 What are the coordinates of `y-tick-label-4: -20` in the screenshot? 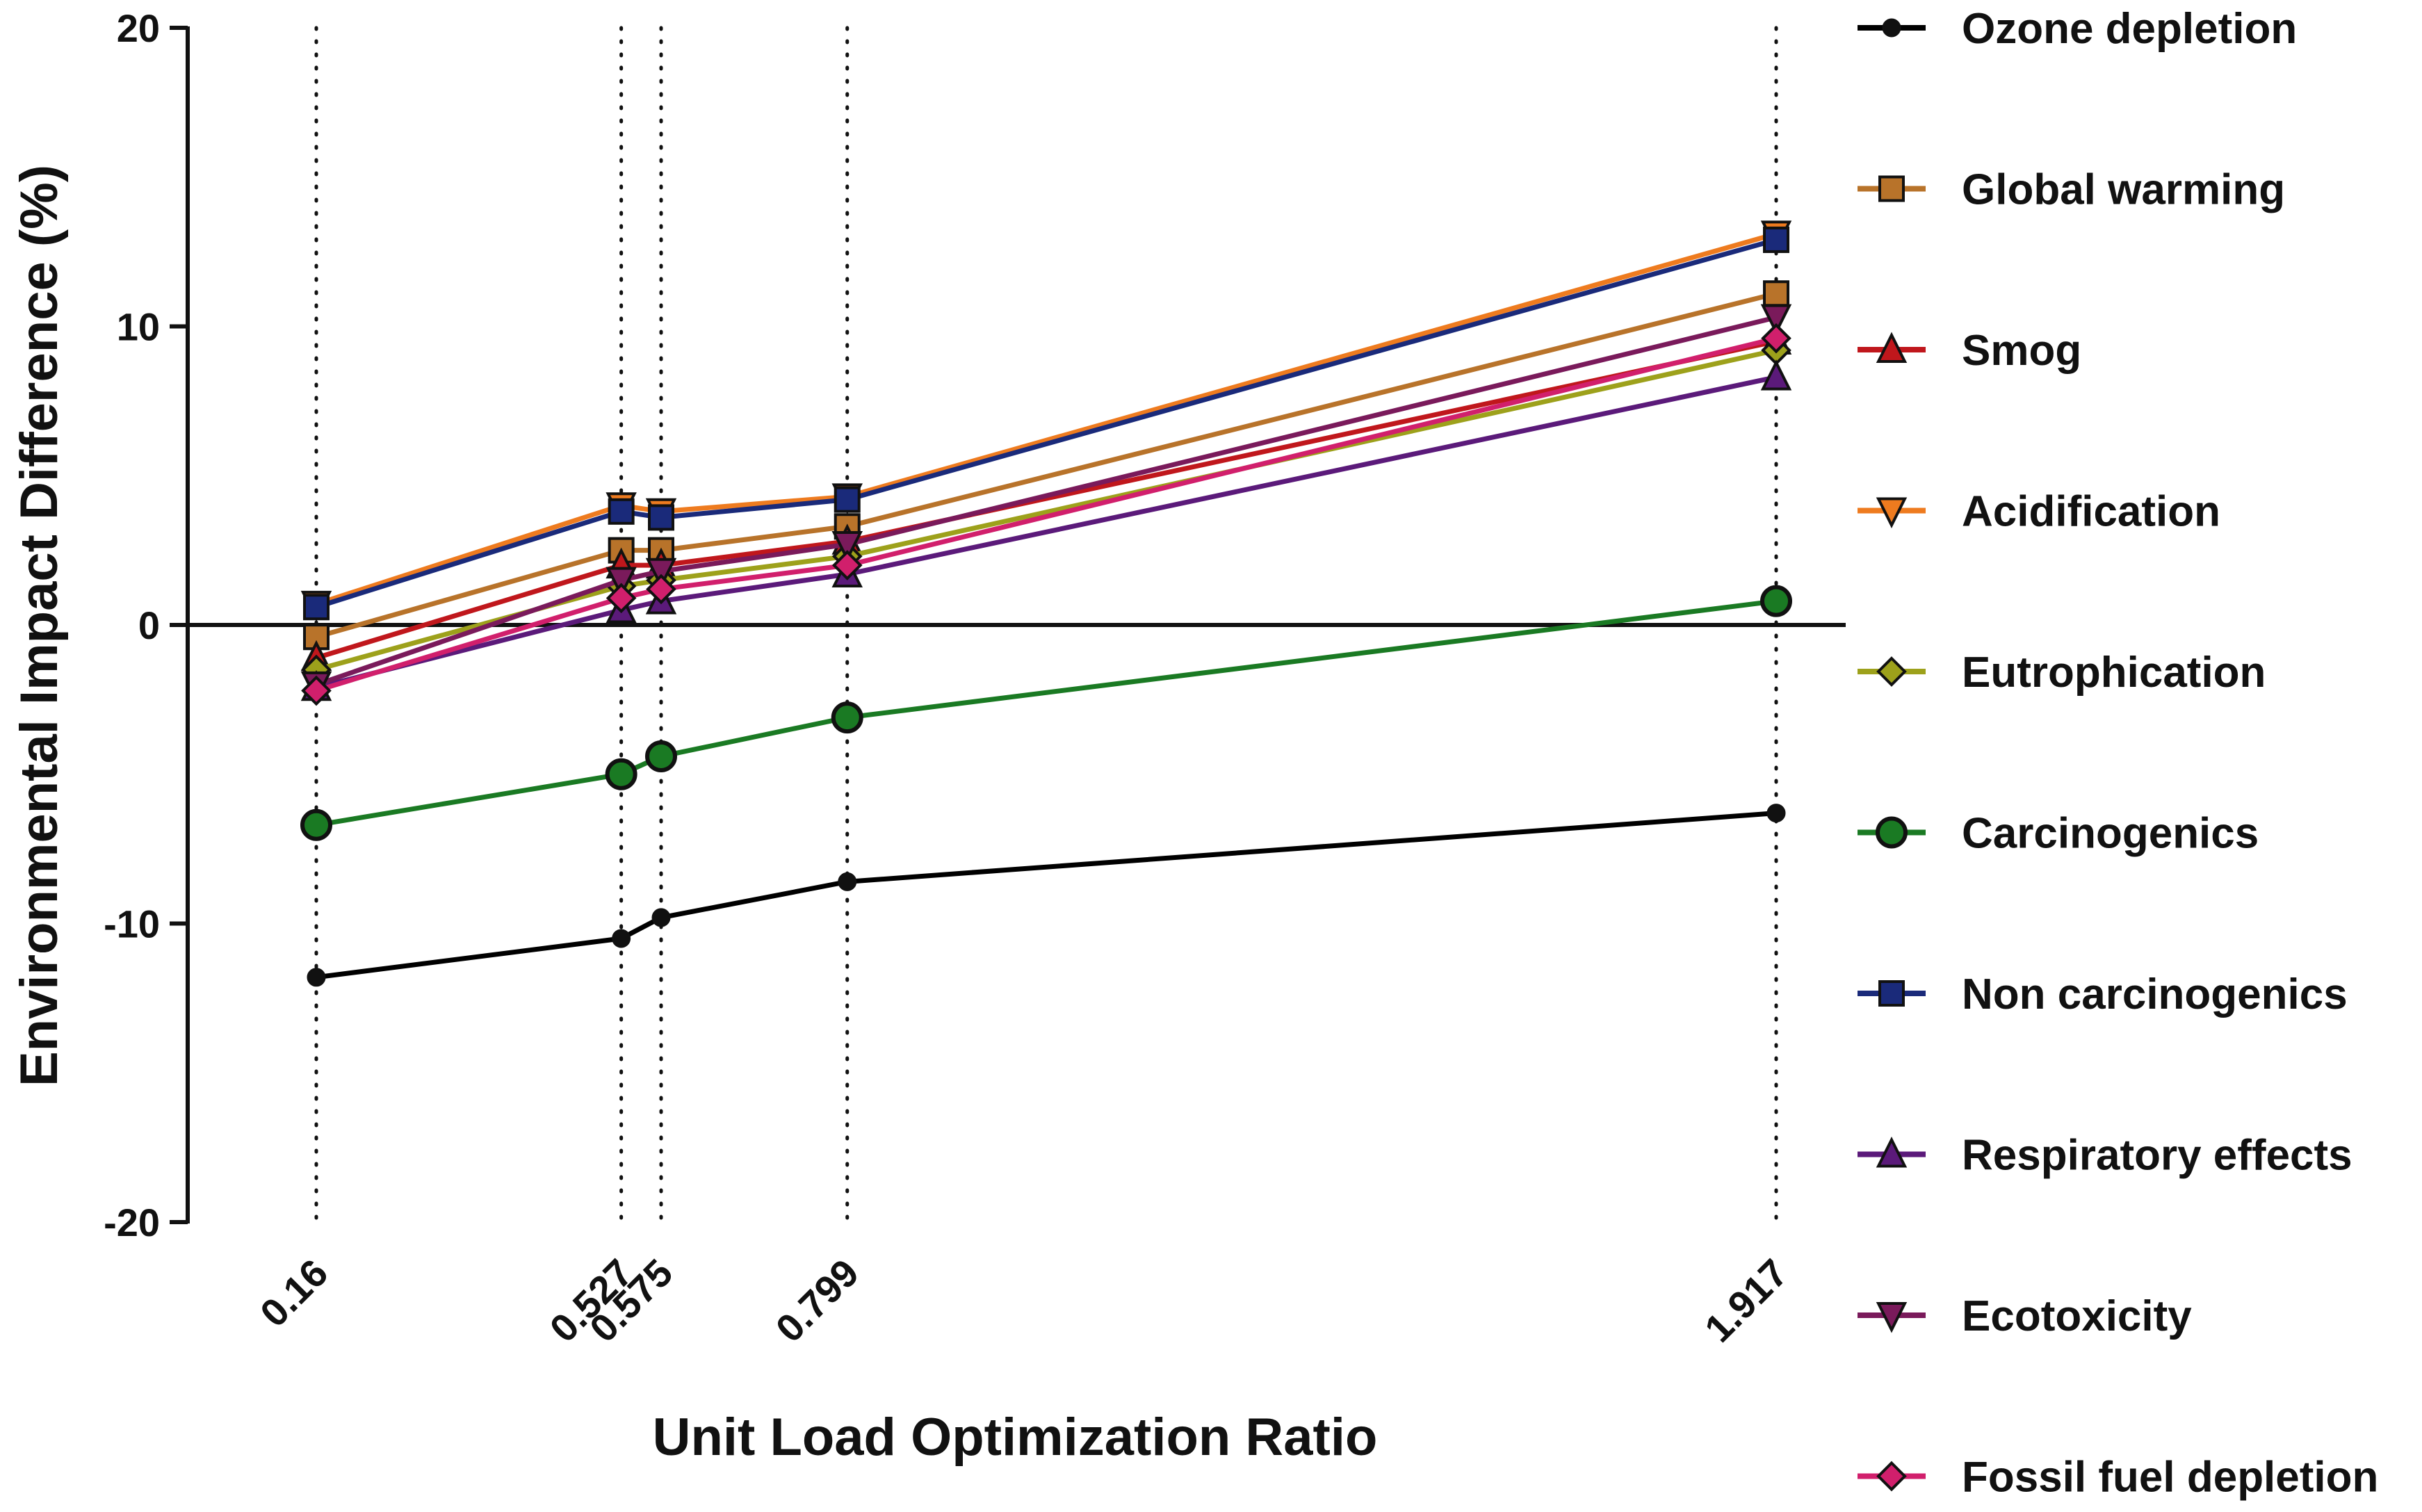 It's located at (132, 1222).